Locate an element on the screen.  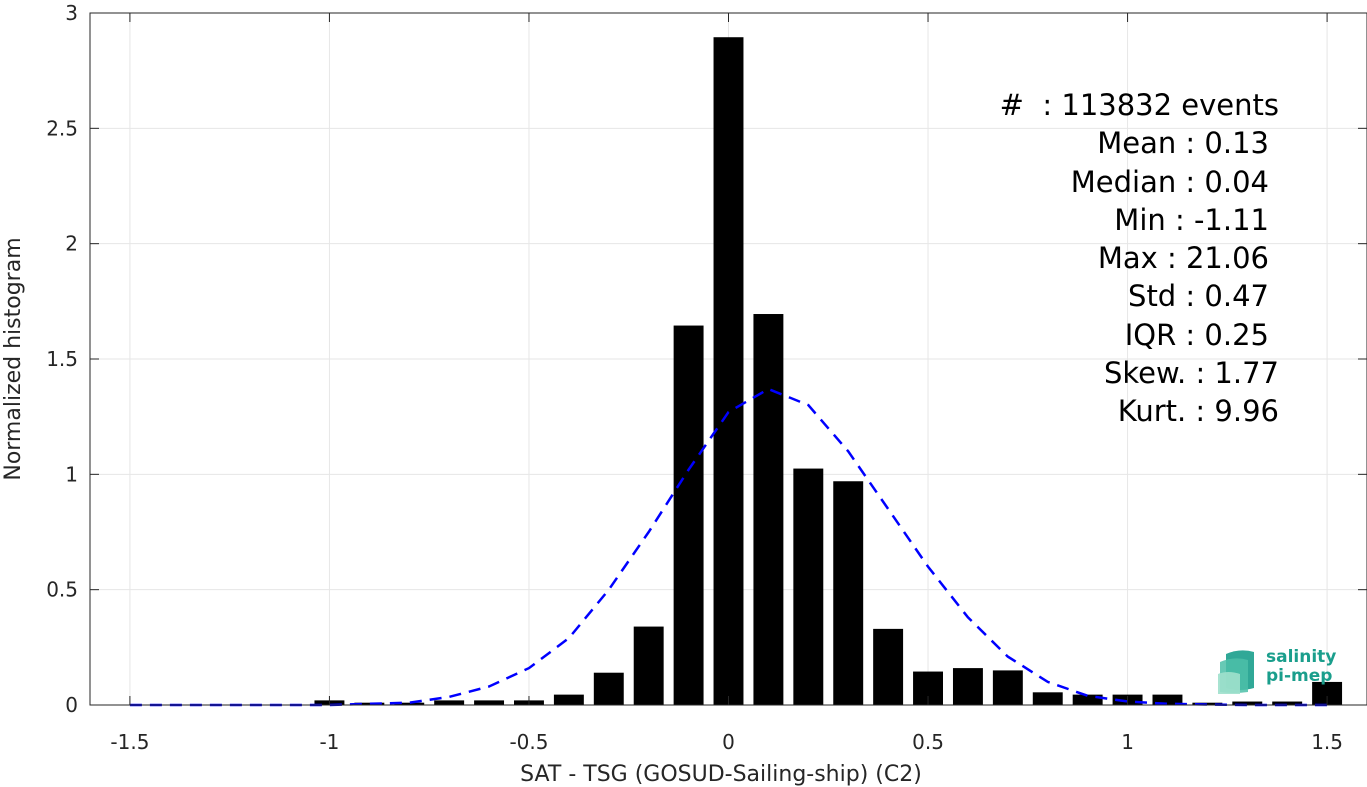
stat-kurt: Kurt. : 9.96 is located at coordinates (1198, 411).